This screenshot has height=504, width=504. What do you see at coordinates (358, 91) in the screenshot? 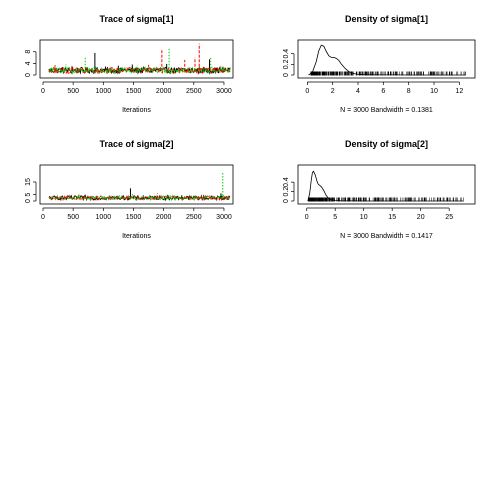
I see `x-tick-label: 4` at bounding box center [358, 91].